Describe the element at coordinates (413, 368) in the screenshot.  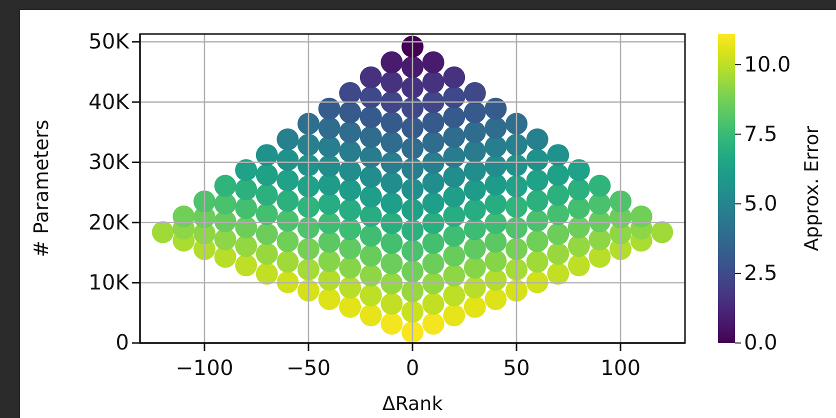
I see `x-tick-label: 0` at that location.